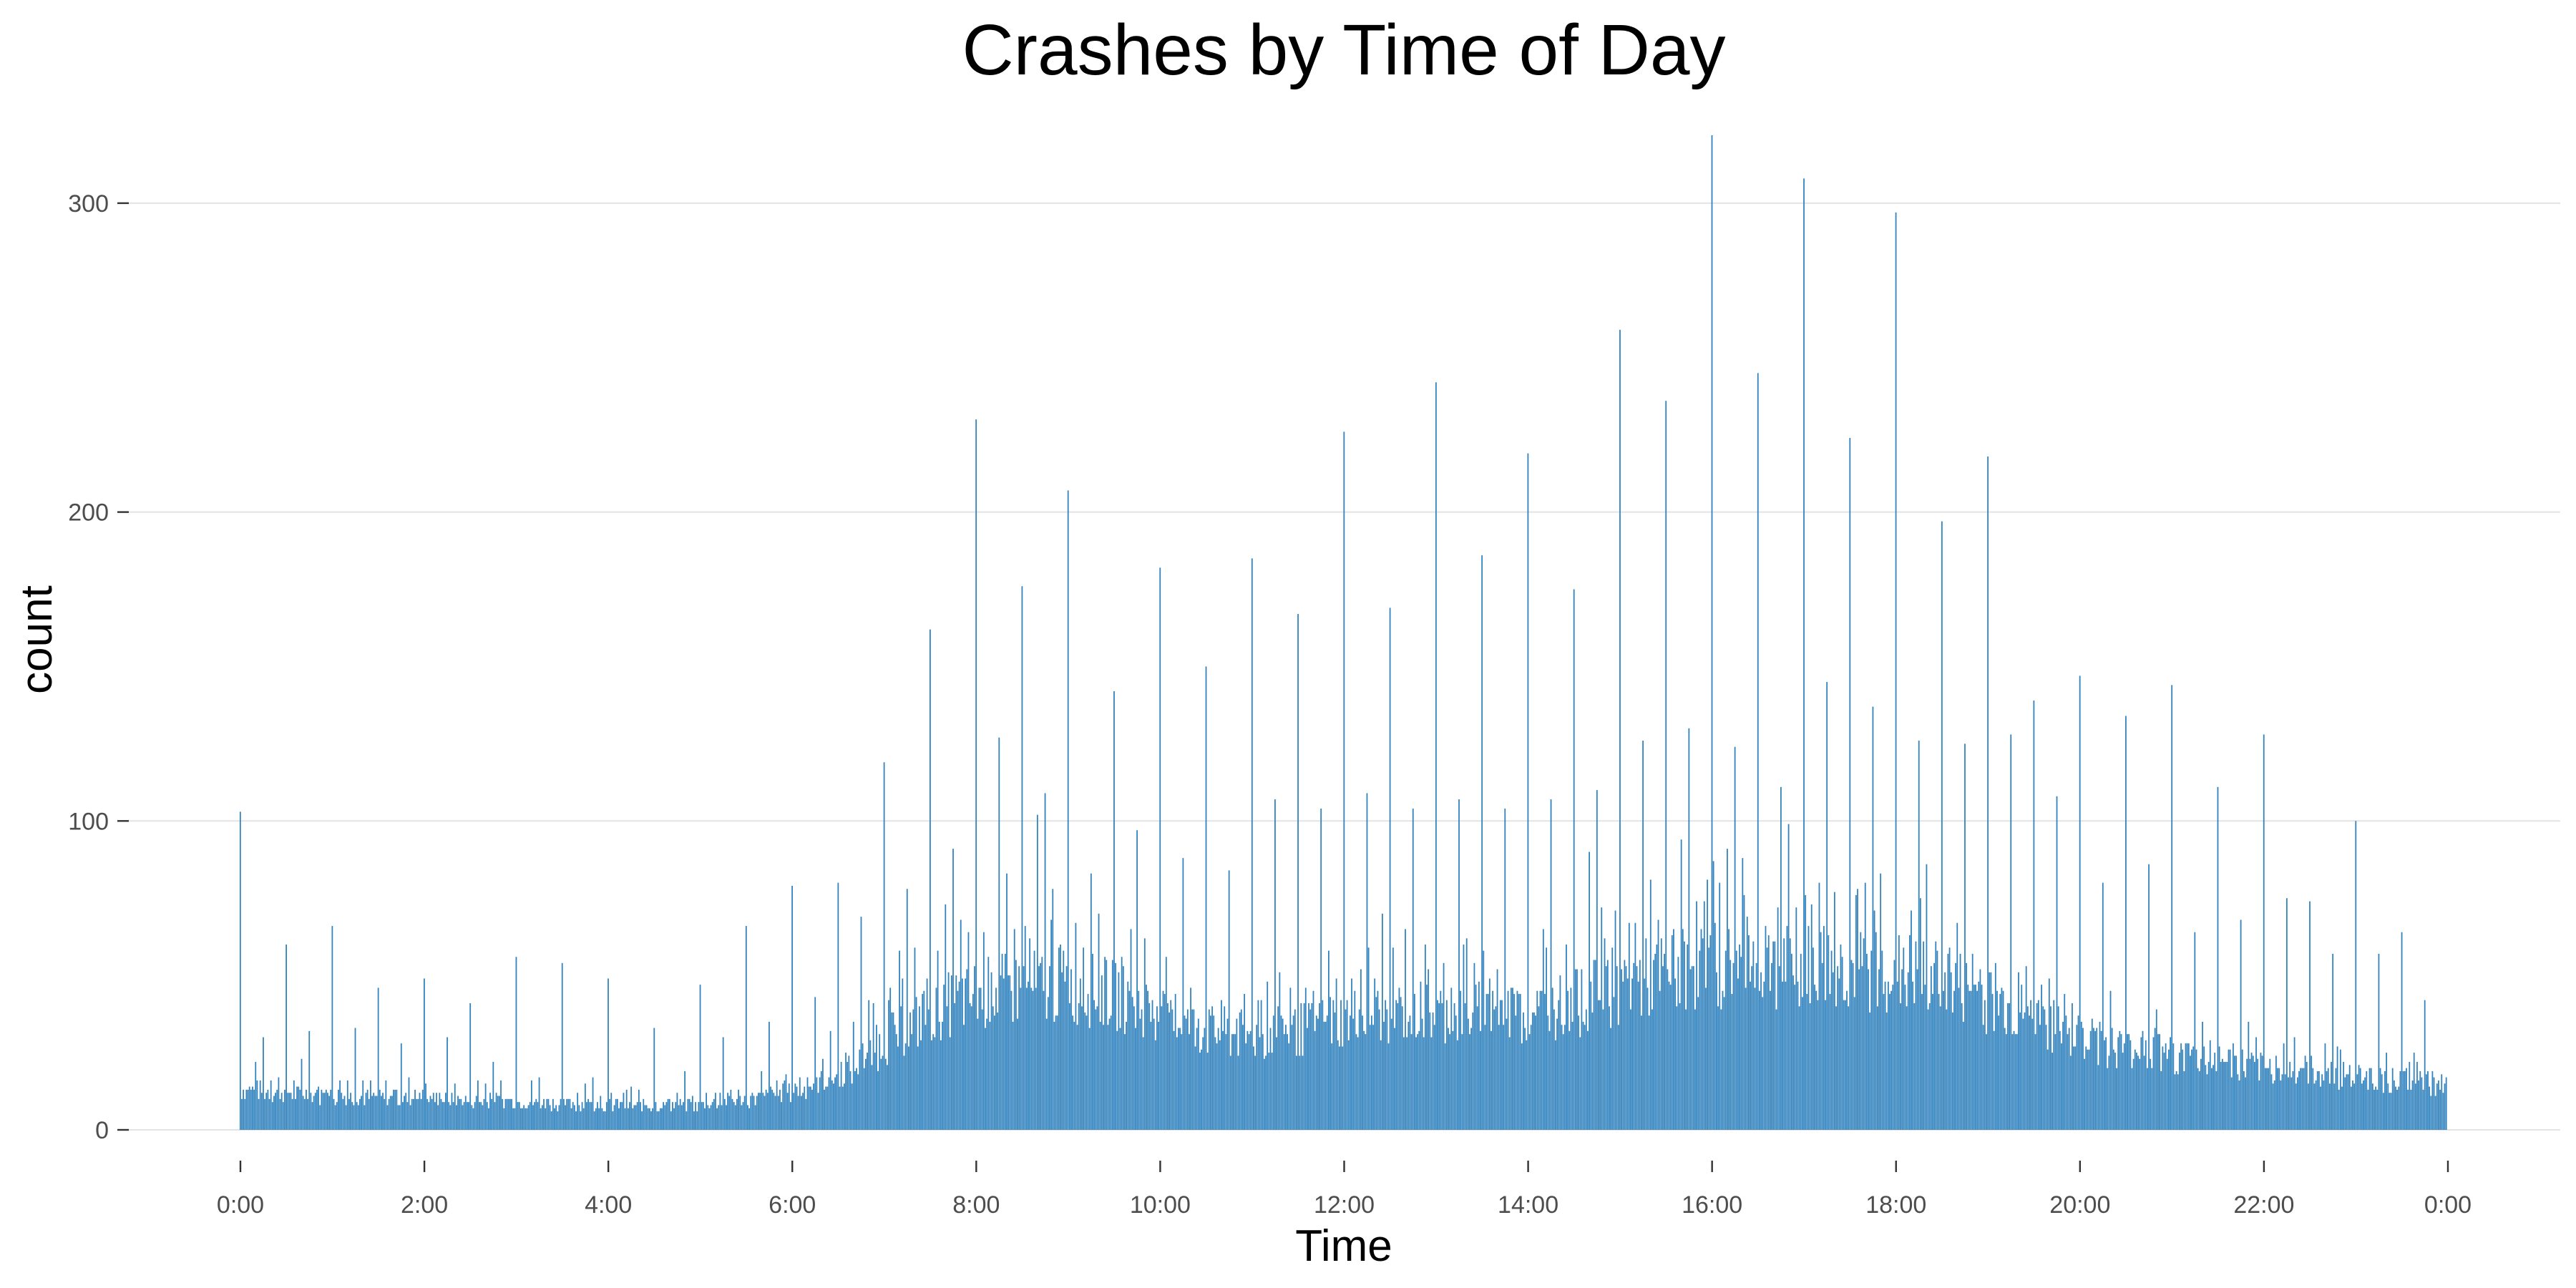  What do you see at coordinates (2079, 1205) in the screenshot?
I see `x-tick-label: 20:00` at bounding box center [2079, 1205].